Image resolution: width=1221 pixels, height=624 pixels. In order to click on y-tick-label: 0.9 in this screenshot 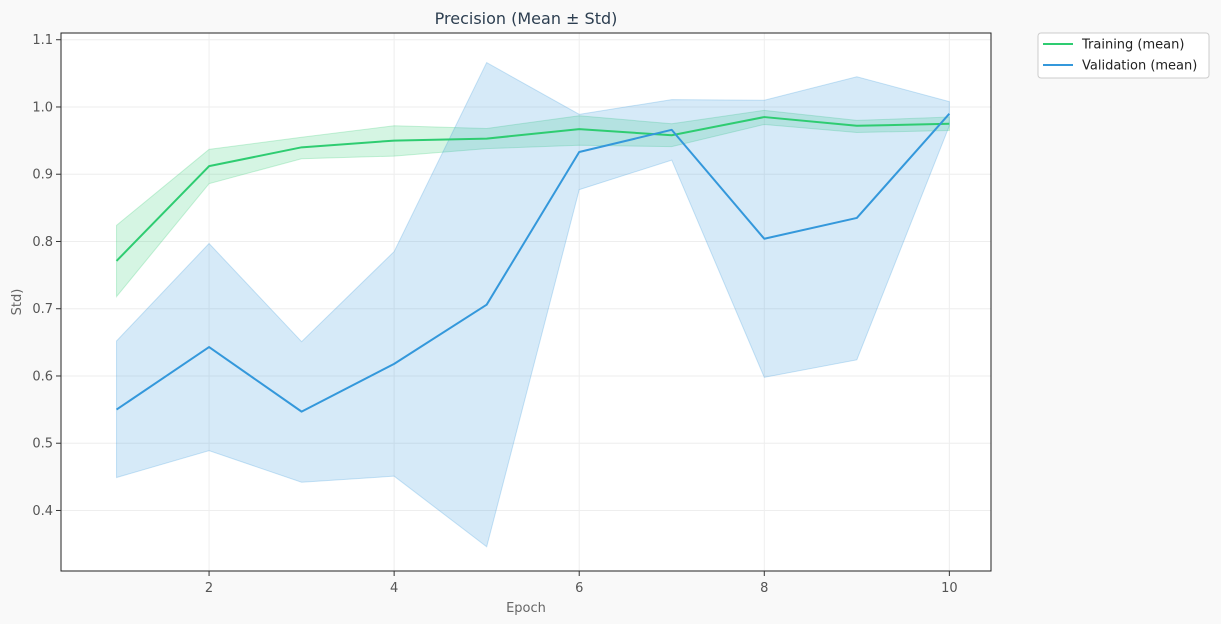, I will do `click(42, 175)`.